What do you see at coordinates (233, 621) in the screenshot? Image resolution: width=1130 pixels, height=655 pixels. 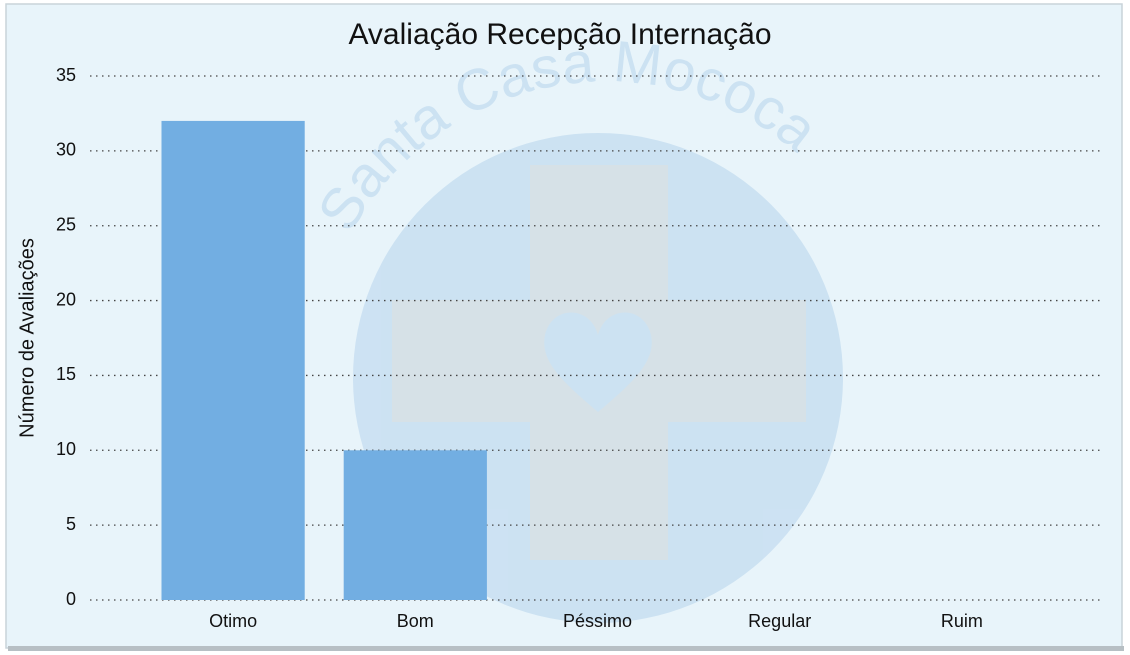 I see `x-tick-label: Otimo` at bounding box center [233, 621].